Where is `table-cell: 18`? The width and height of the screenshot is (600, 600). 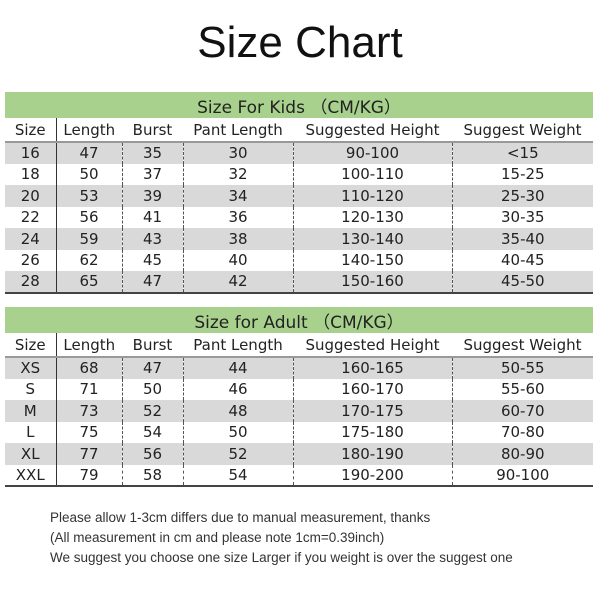
table-cell: 18 is located at coordinates (30, 174).